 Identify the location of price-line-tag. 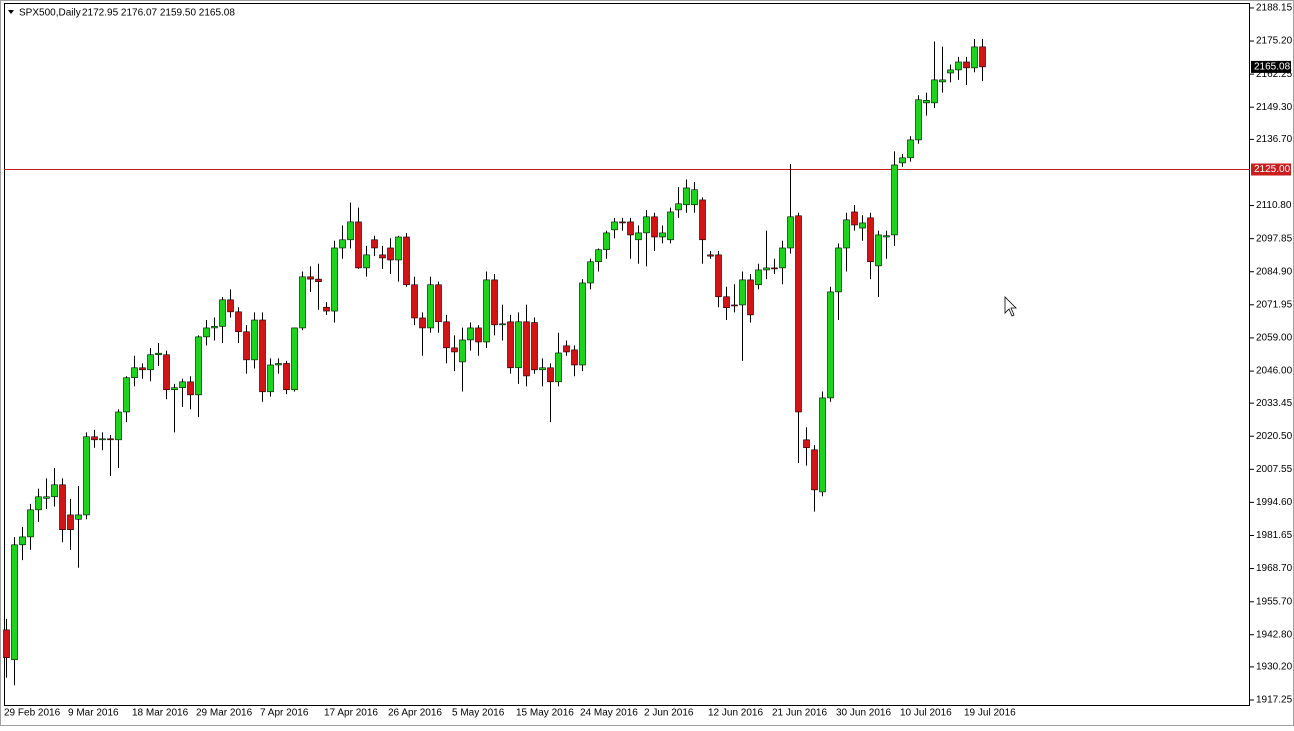
(1271, 169).